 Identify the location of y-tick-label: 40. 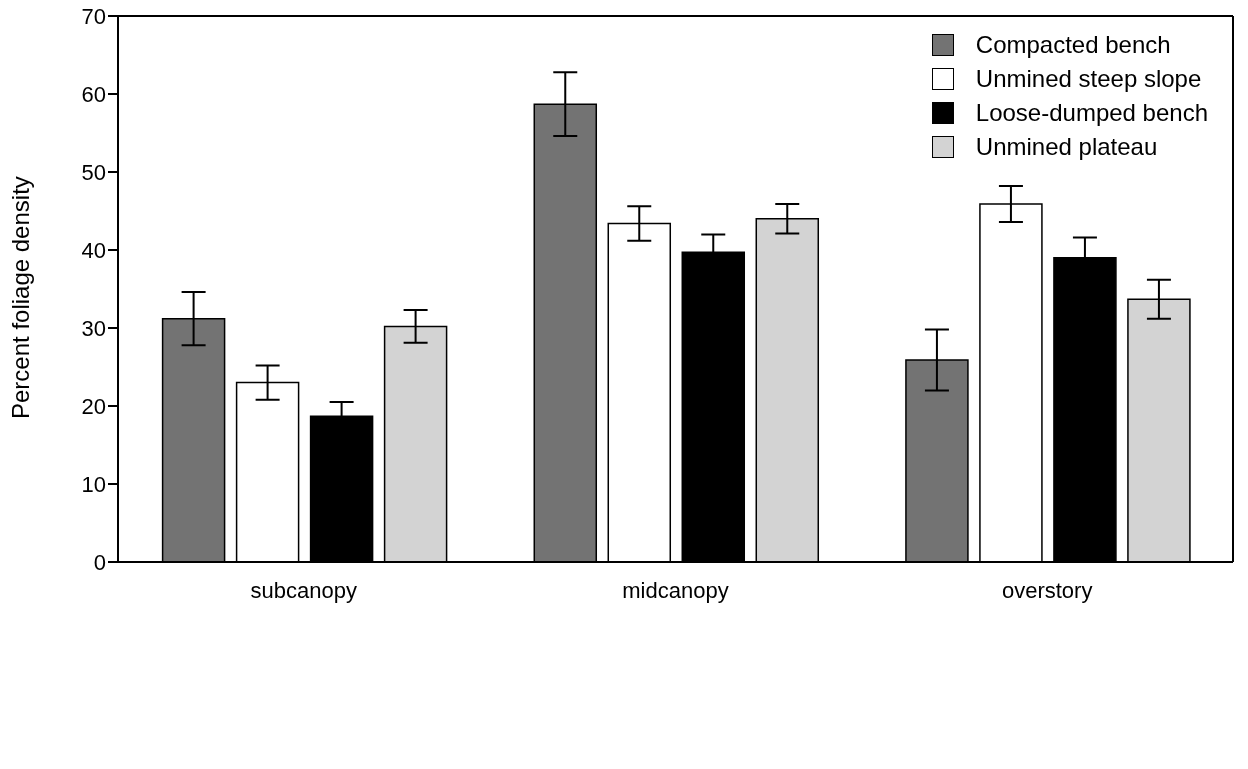
(93, 250).